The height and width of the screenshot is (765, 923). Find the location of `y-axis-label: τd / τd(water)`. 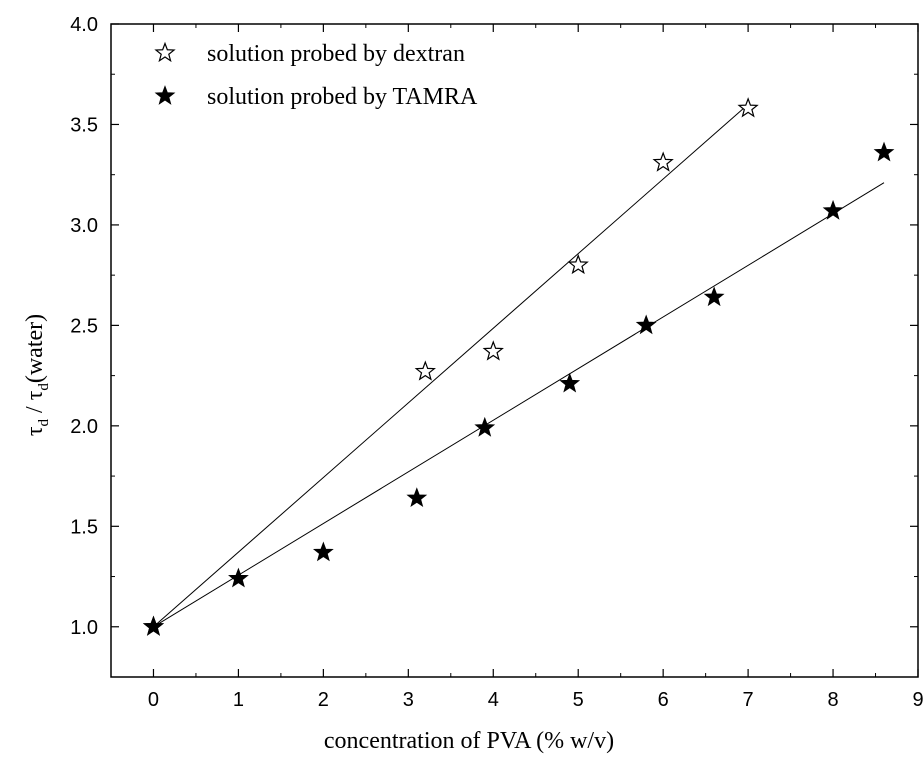

y-axis-label: τd / τd(water) is located at coordinates (37, 375).